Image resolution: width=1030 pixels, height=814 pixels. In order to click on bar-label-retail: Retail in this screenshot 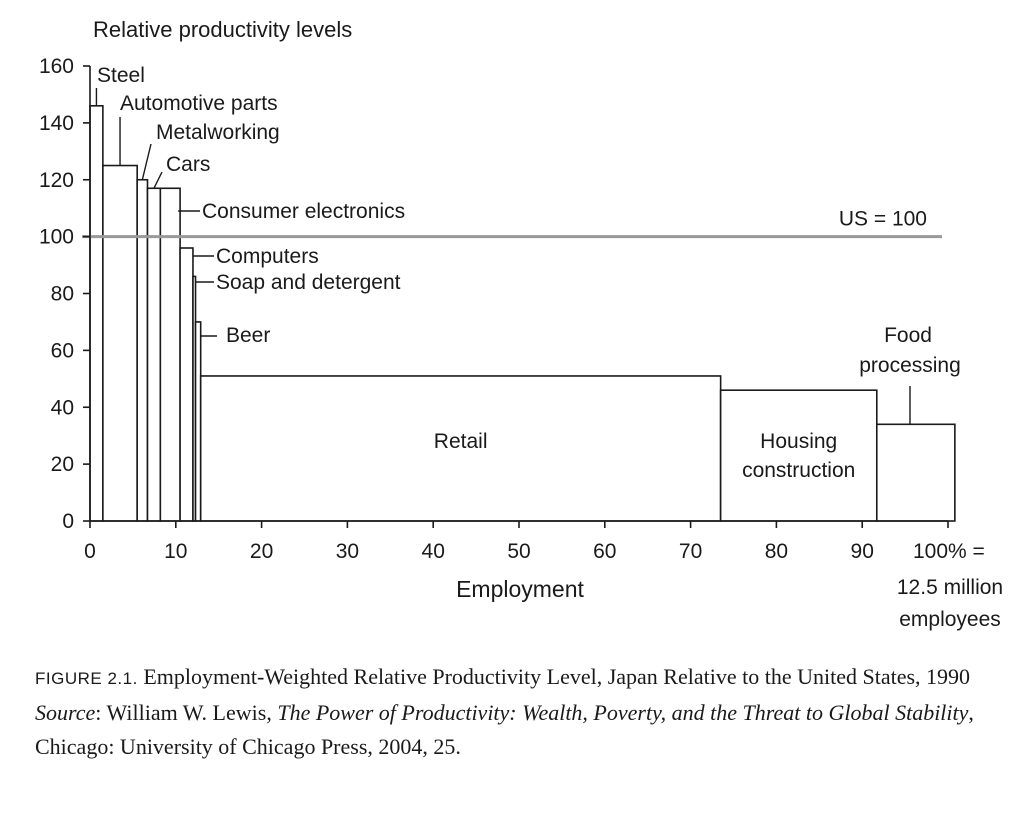, I will do `click(461, 441)`.